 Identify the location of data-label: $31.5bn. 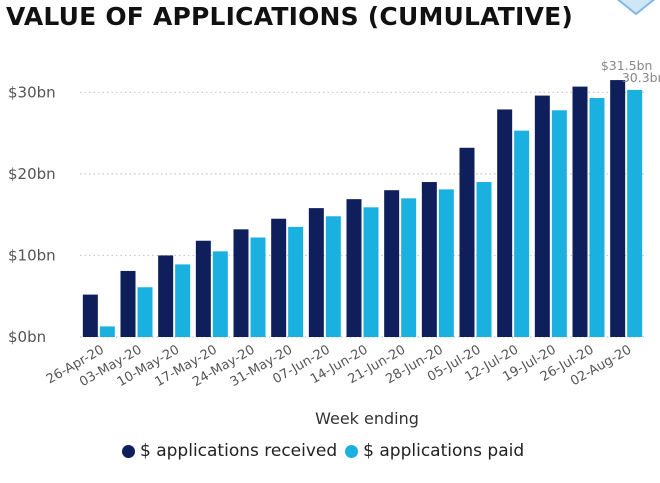
(627, 65).